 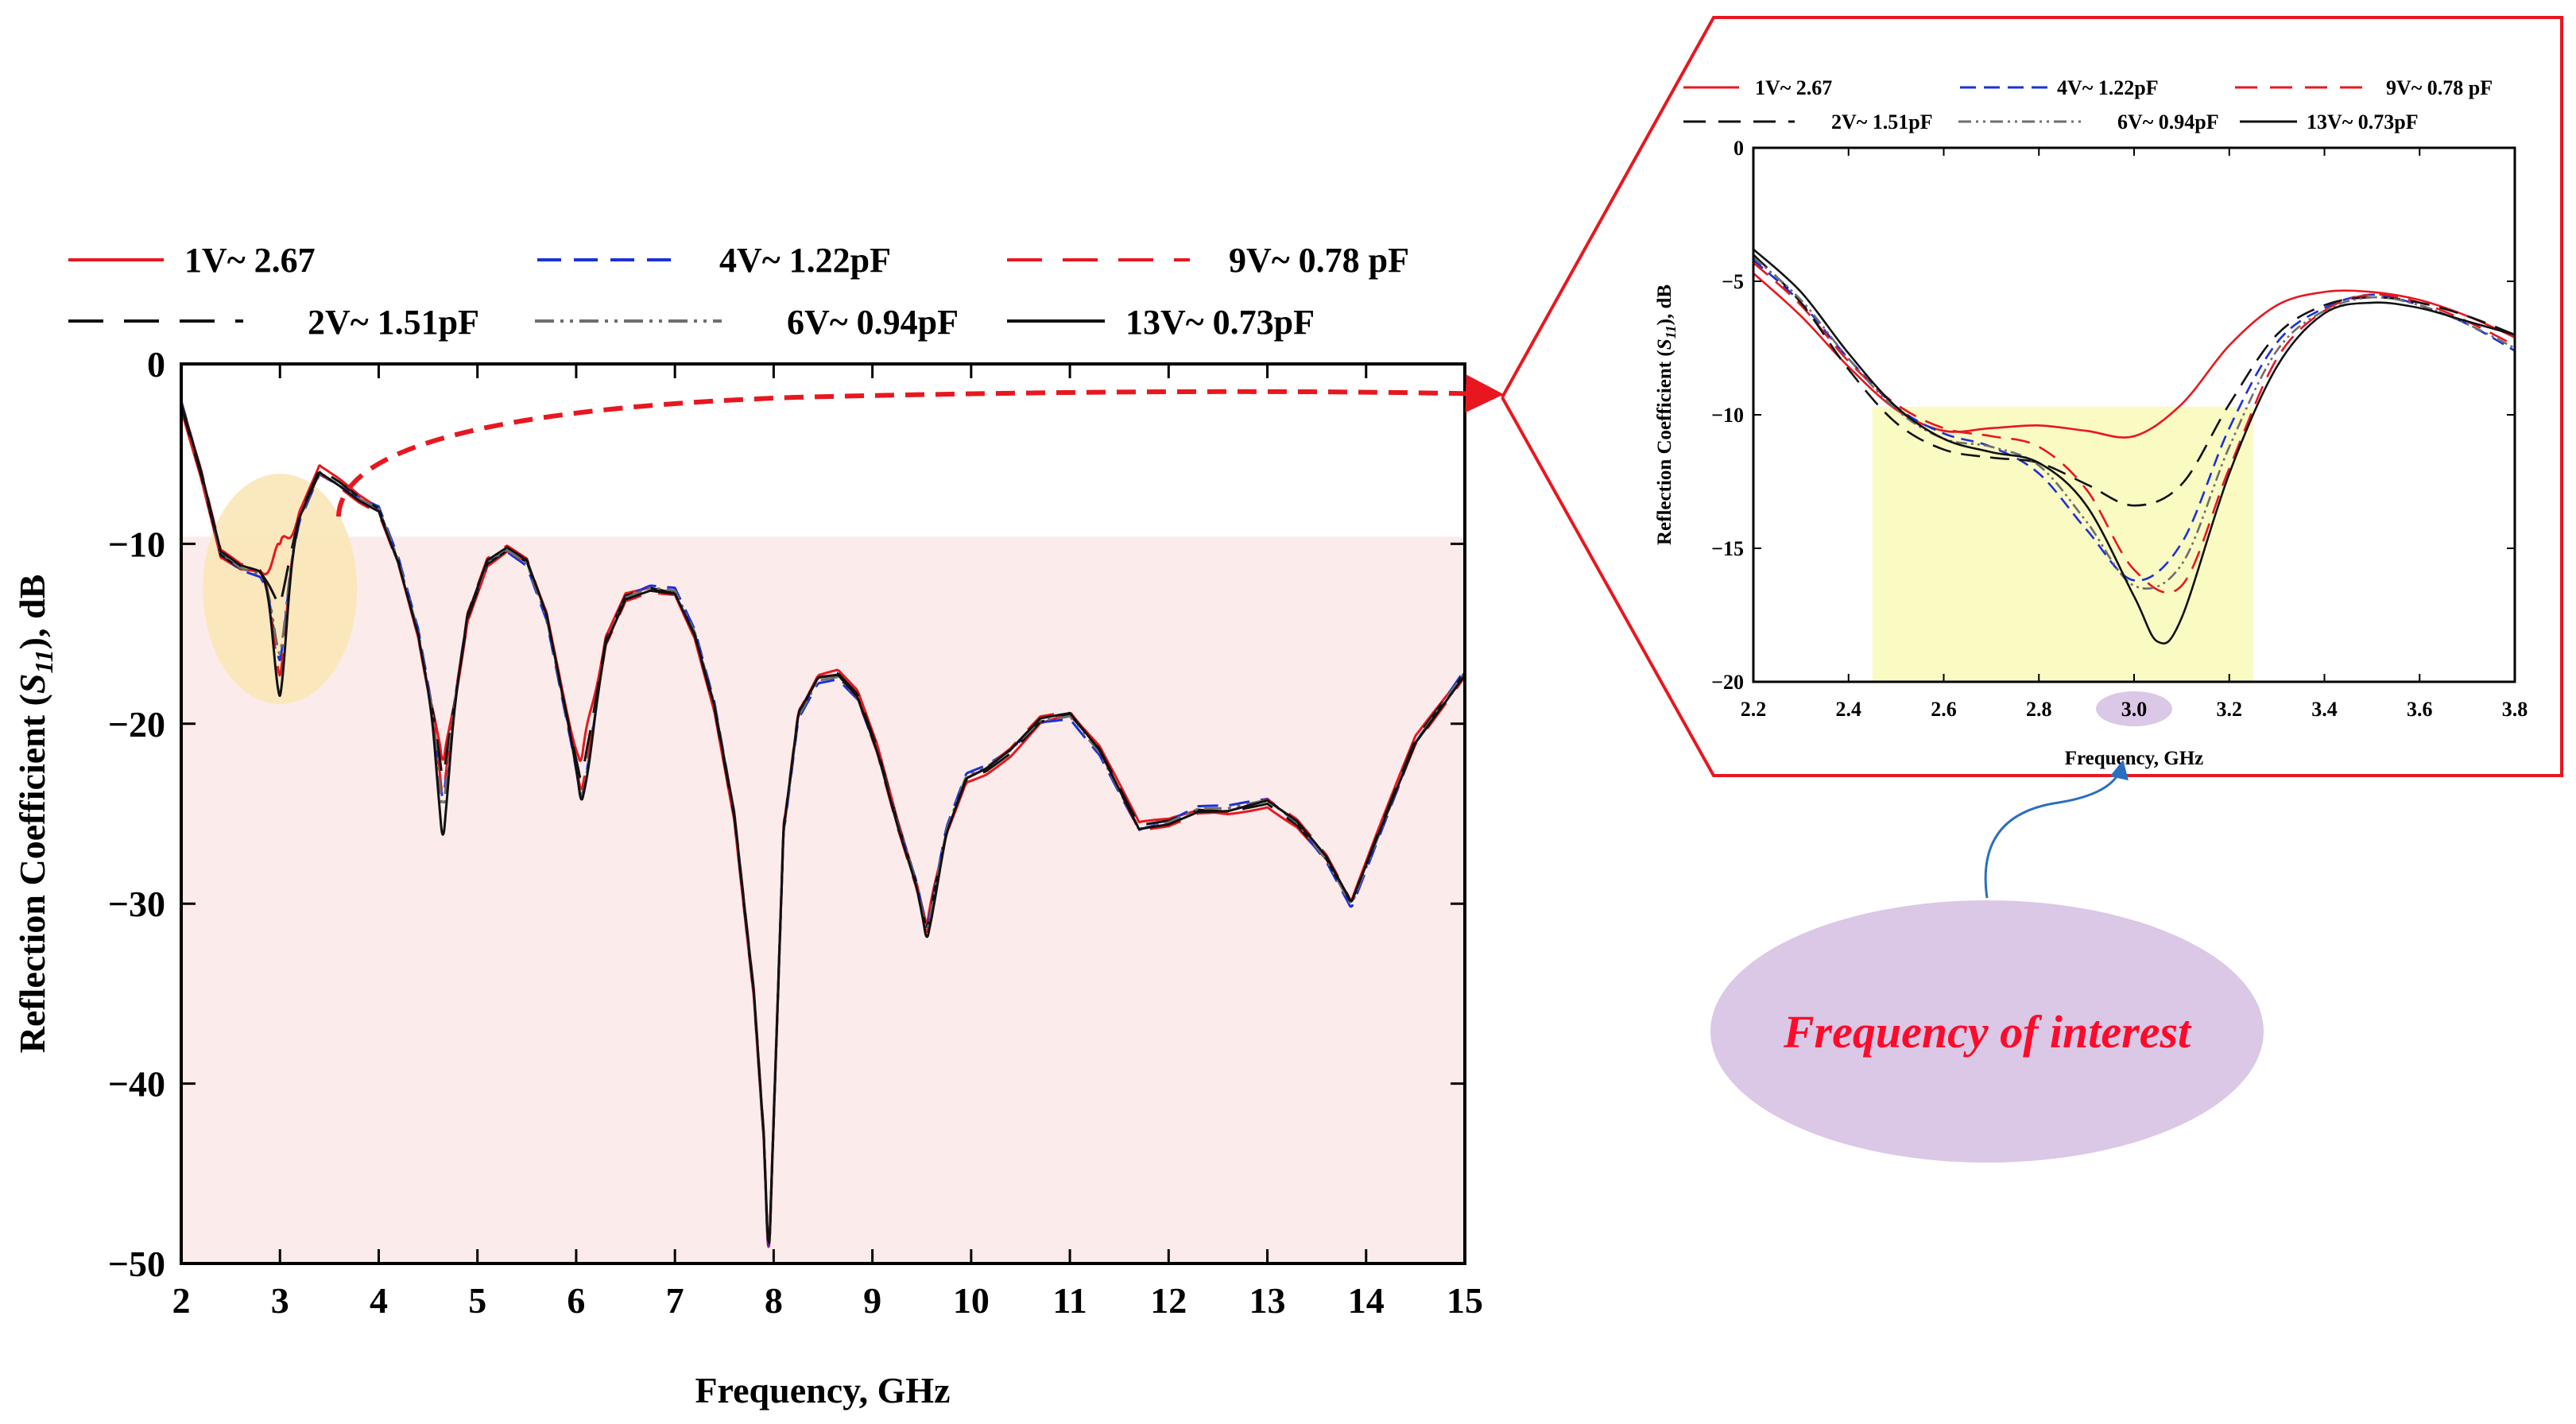 I want to click on zoom-y-tick-label: −15, so click(x=1727, y=548).